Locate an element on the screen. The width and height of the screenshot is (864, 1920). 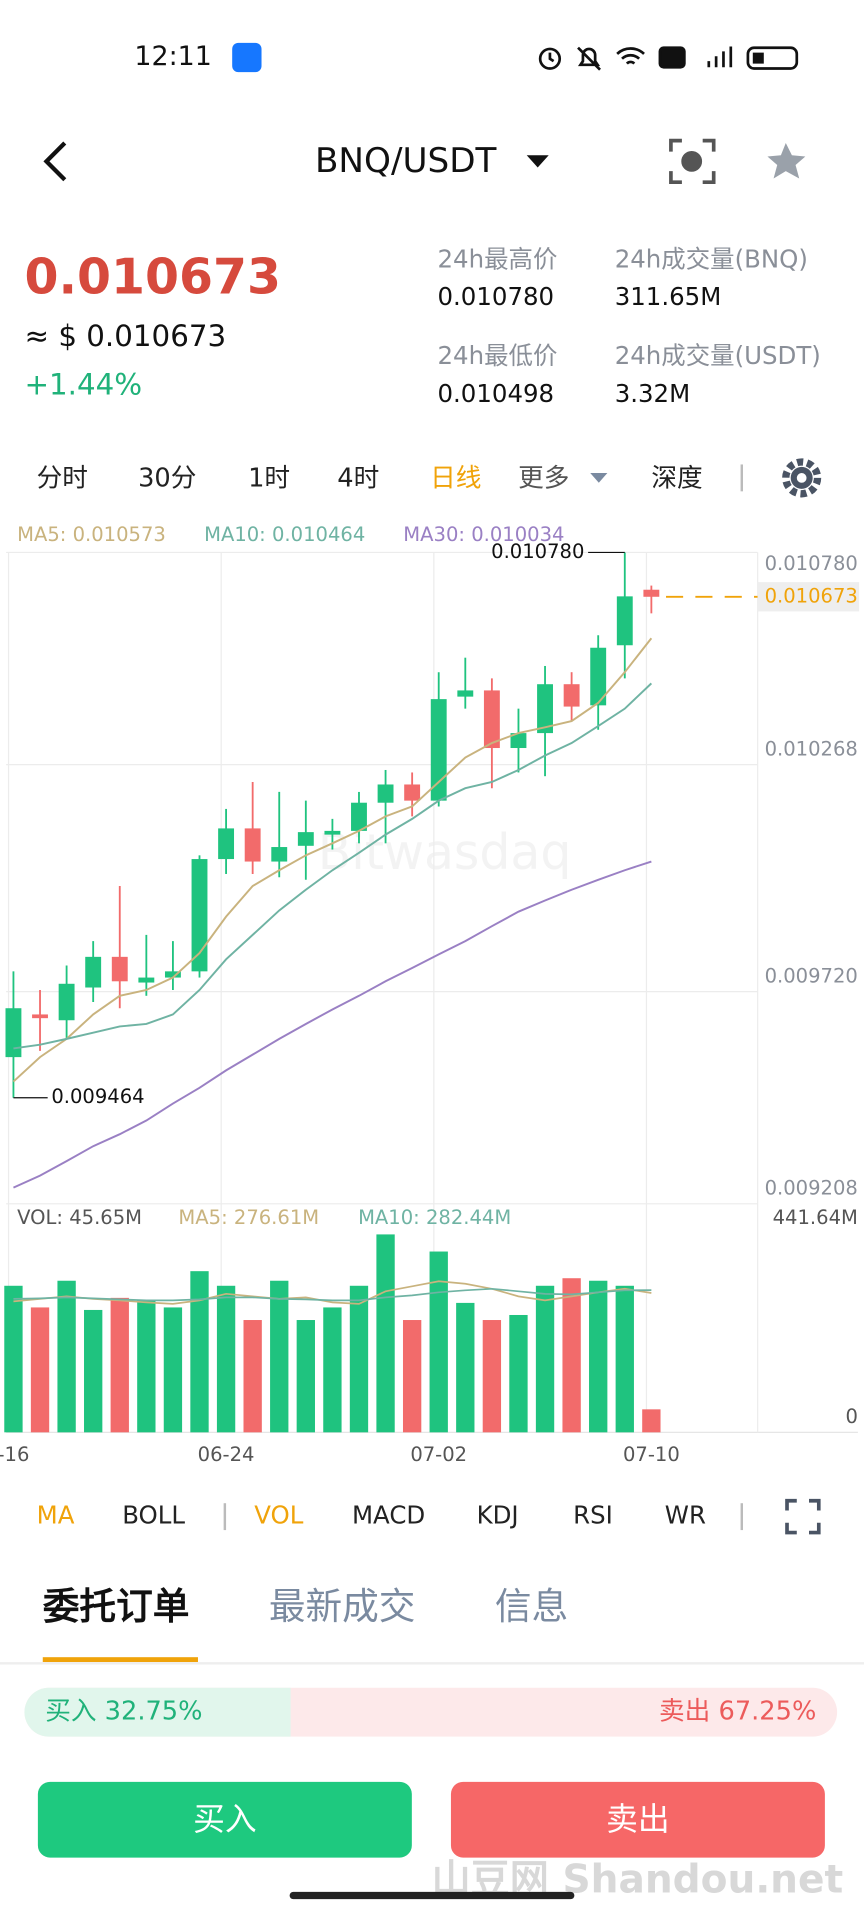
home-indicator is located at coordinates (432, 1895).